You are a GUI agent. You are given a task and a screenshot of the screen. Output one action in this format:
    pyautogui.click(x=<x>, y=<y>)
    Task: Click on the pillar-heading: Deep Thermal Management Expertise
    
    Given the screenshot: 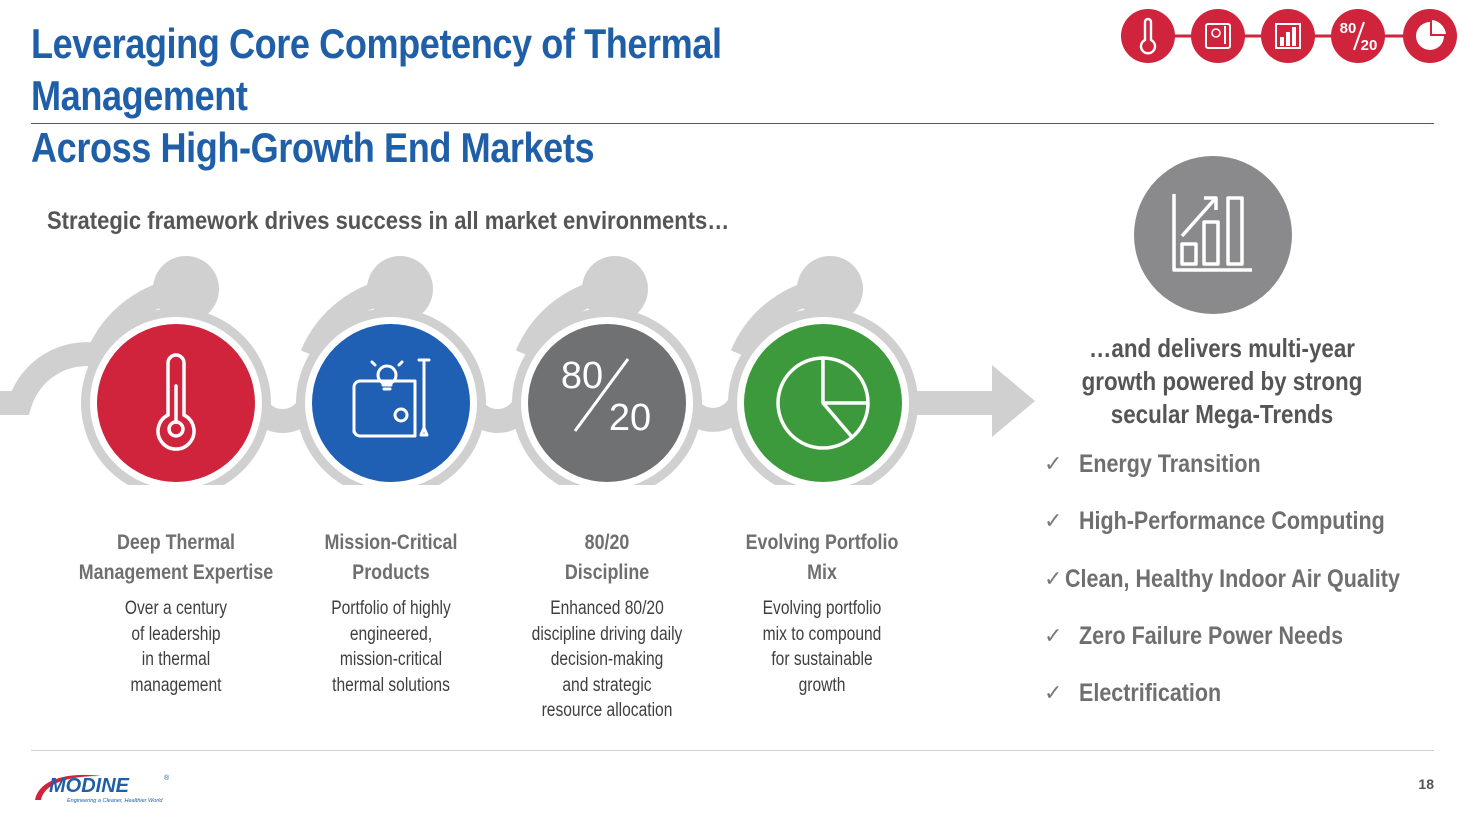 What is the action you would take?
    pyautogui.click(x=176, y=557)
    